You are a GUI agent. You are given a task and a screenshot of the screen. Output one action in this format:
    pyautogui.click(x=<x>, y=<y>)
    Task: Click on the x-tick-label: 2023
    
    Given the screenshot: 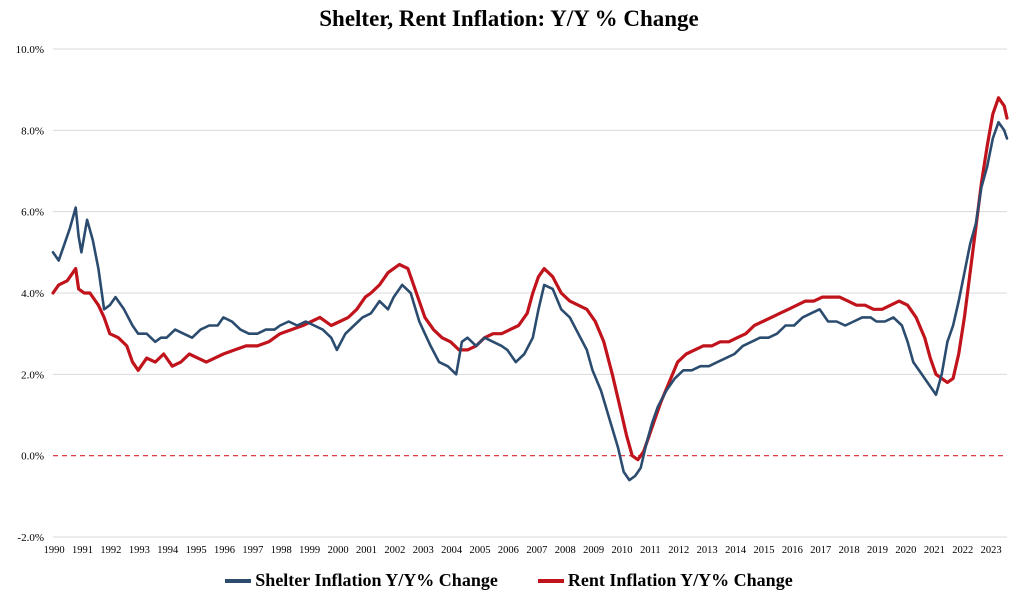 What is the action you would take?
    pyautogui.click(x=991, y=550)
    